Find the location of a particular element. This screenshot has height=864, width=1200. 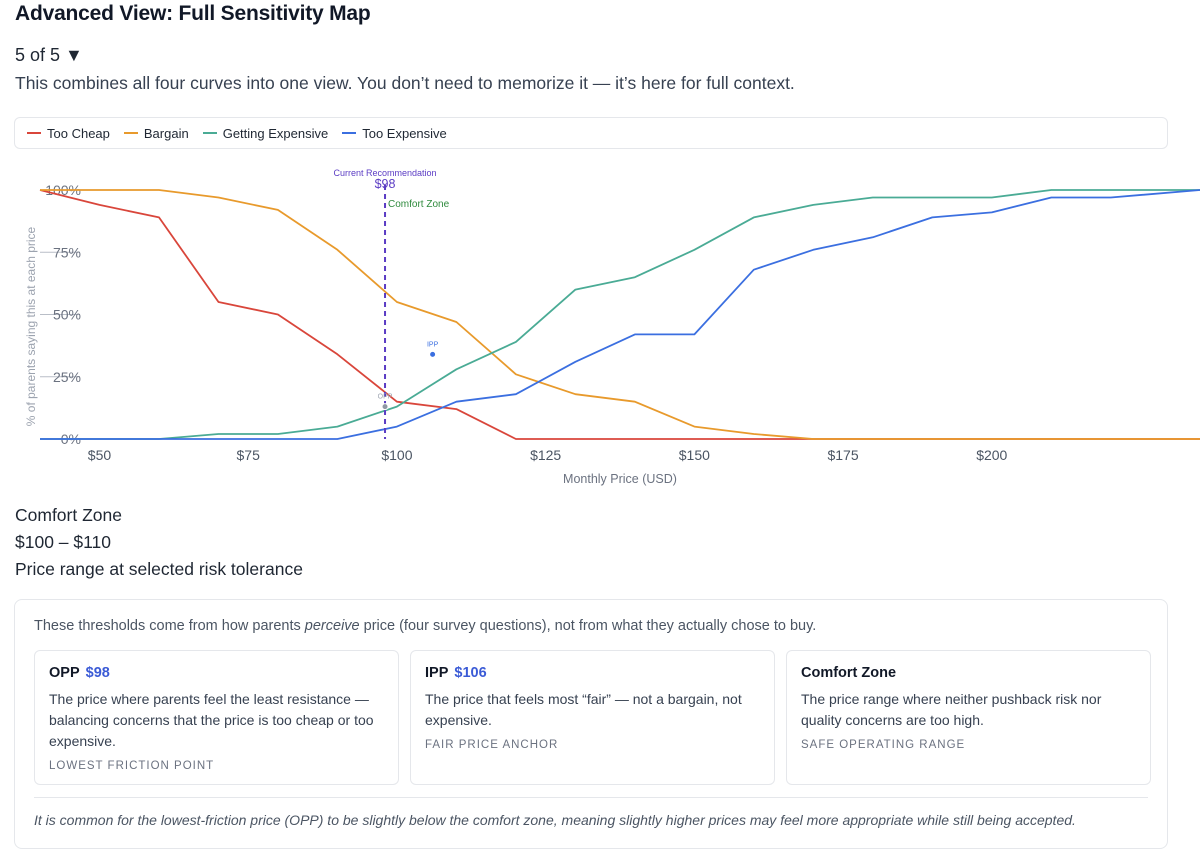

x-axis-title: Monthly Price (USD) is located at coordinates (620, 479).